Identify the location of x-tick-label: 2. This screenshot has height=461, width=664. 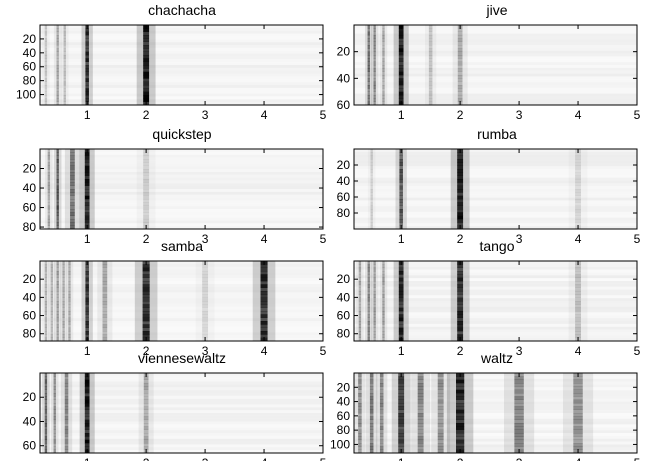
(146, 351).